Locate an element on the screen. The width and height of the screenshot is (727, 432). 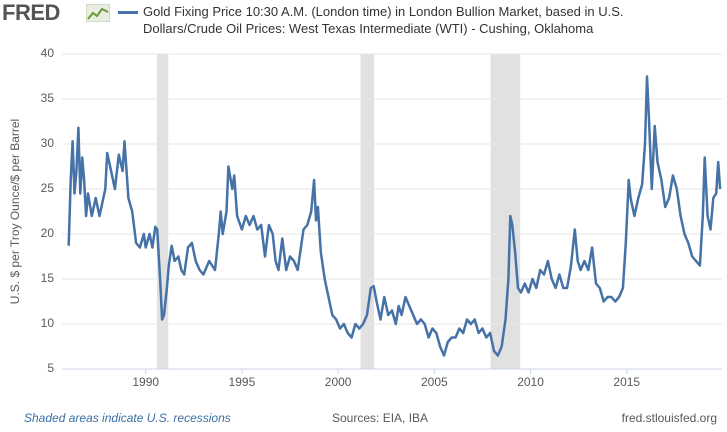
logo-icon is located at coordinates (98, 13).